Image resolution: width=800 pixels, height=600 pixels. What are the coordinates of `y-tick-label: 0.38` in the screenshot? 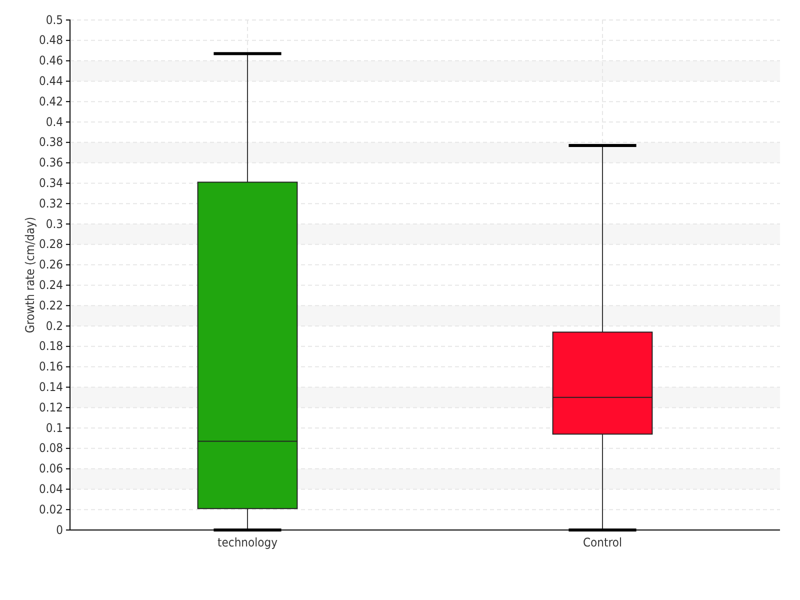 It's located at (51, 142).